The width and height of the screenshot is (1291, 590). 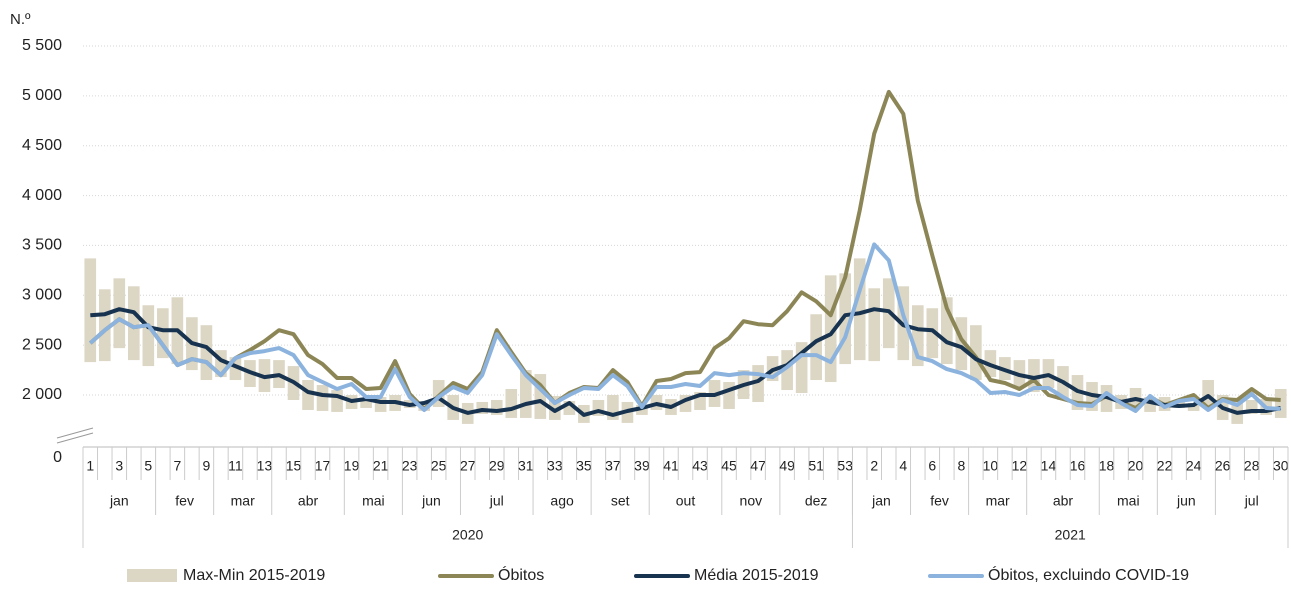 What do you see at coordinates (787, 466) in the screenshot?
I see `x-tick-label: 49` at bounding box center [787, 466].